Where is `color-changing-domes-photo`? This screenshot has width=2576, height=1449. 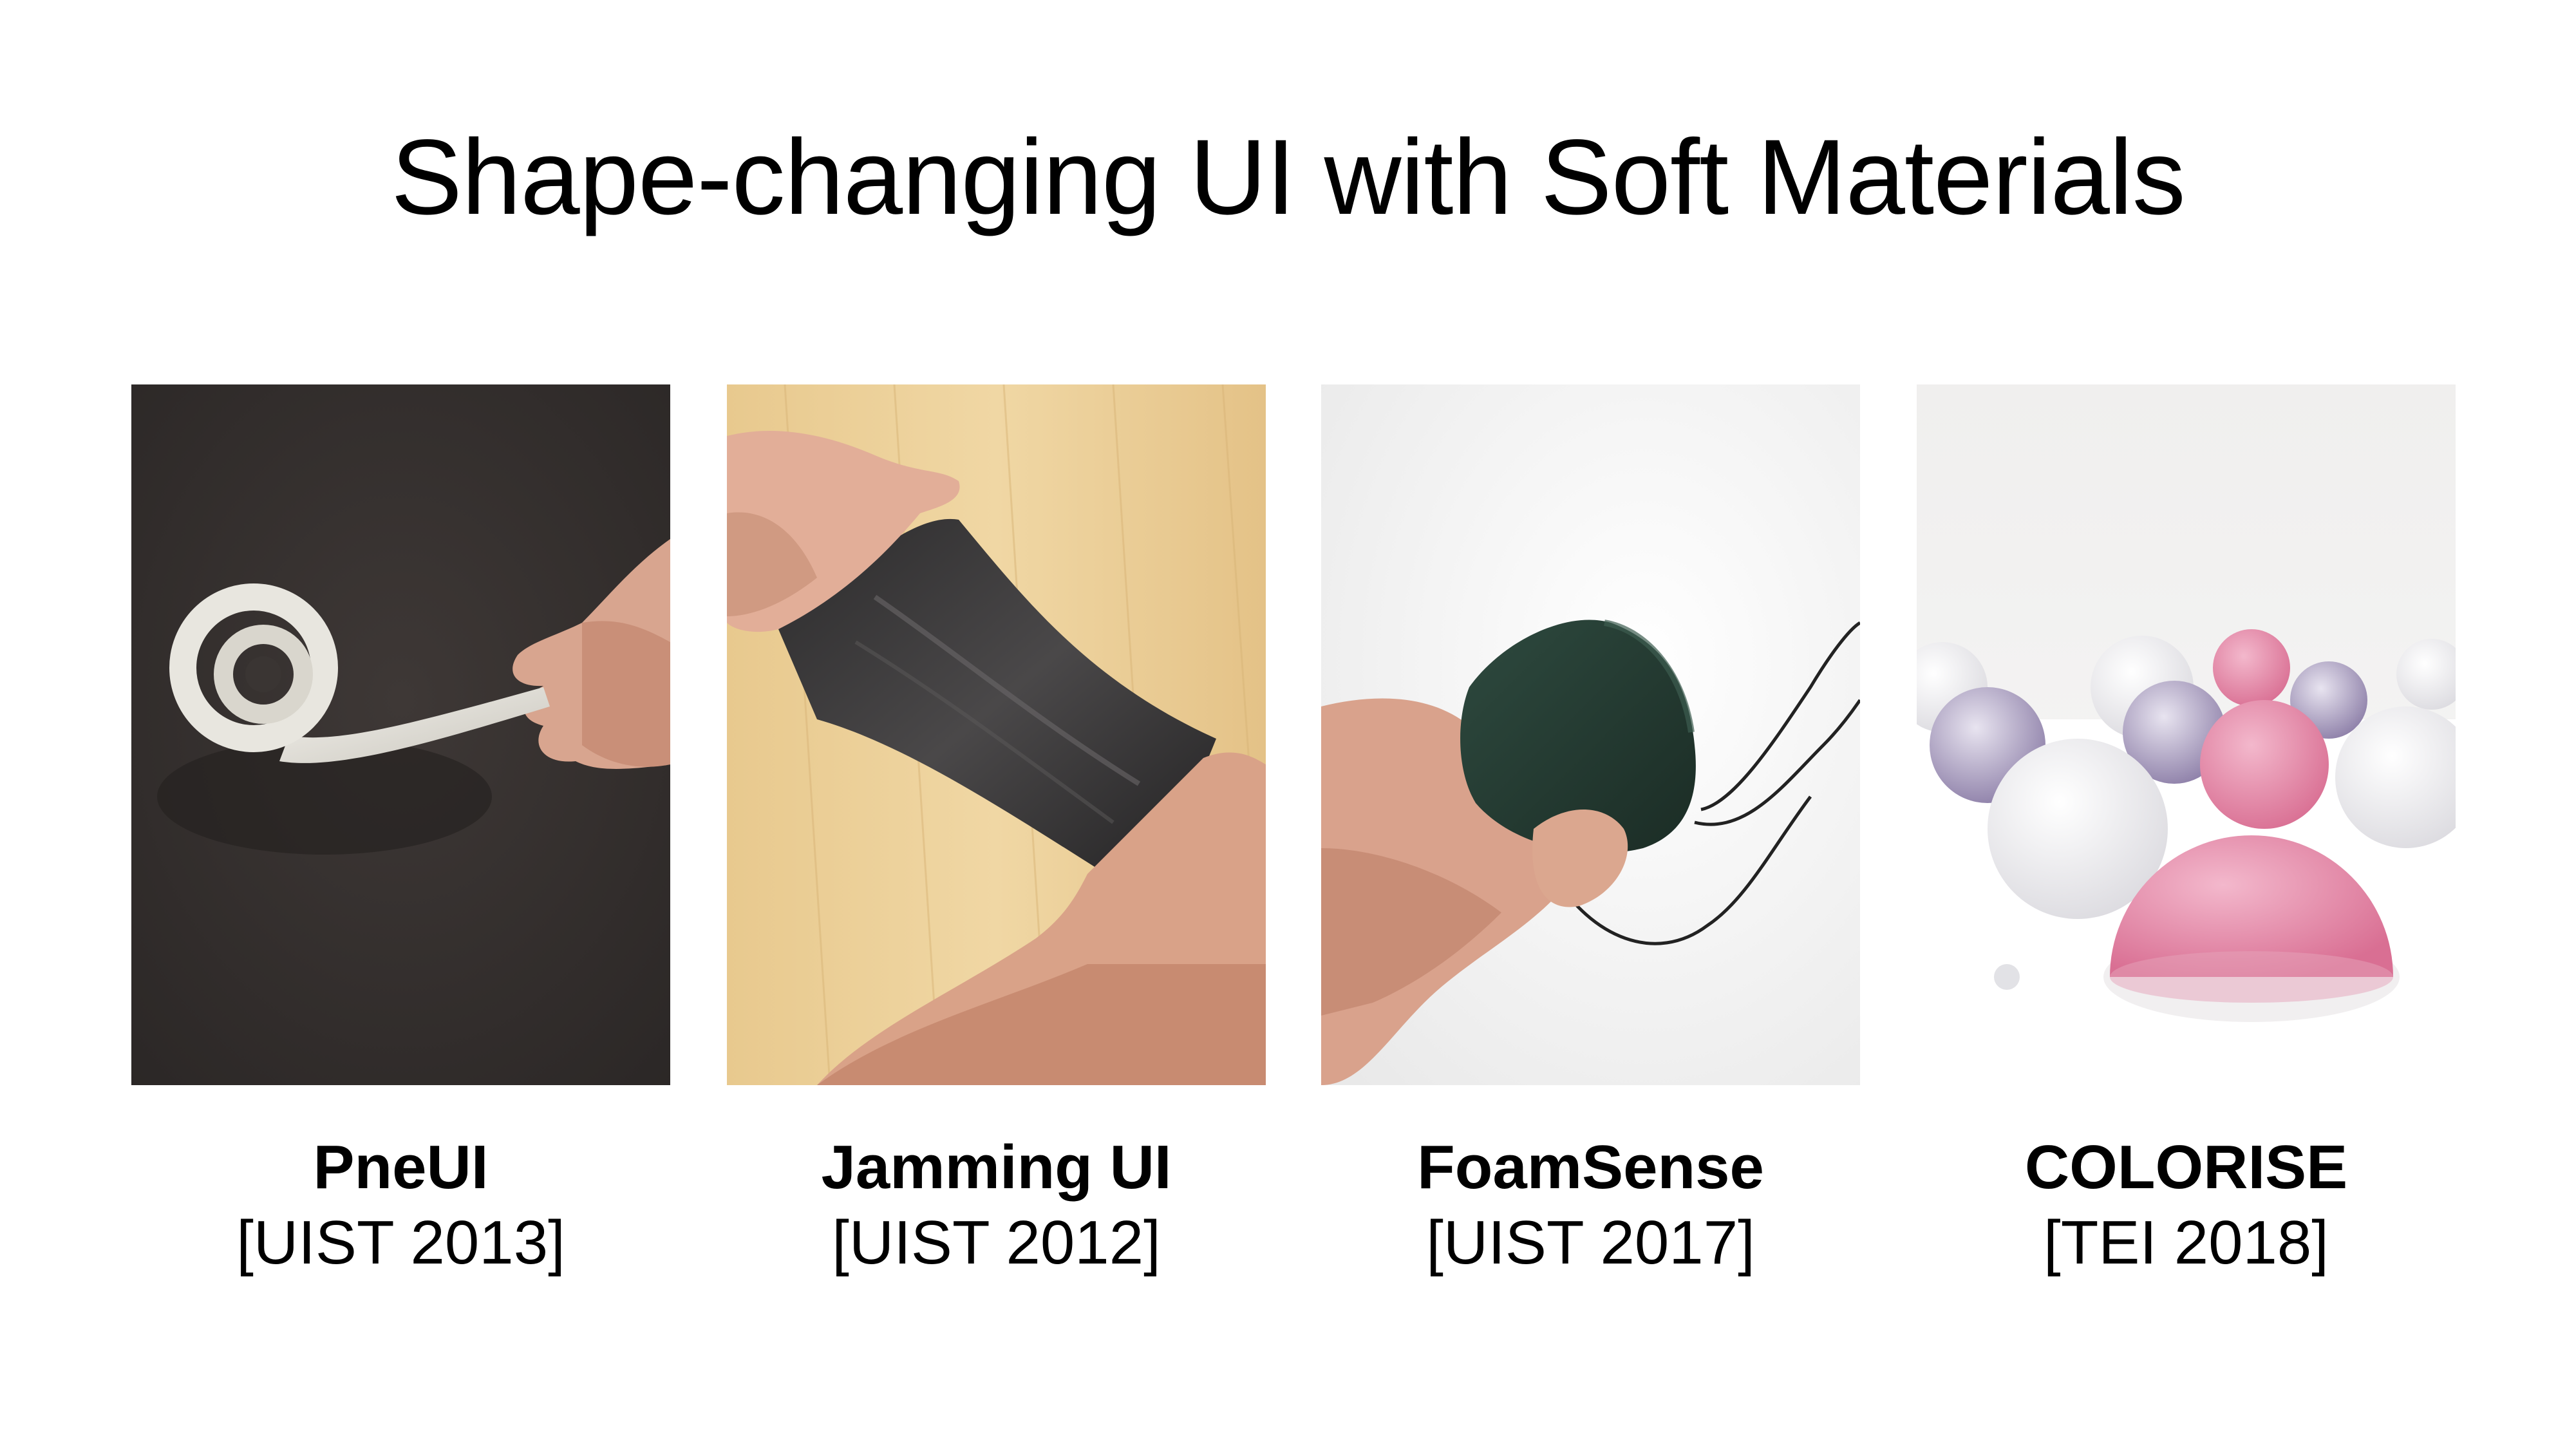 color-changing-domes-photo is located at coordinates (2186, 734).